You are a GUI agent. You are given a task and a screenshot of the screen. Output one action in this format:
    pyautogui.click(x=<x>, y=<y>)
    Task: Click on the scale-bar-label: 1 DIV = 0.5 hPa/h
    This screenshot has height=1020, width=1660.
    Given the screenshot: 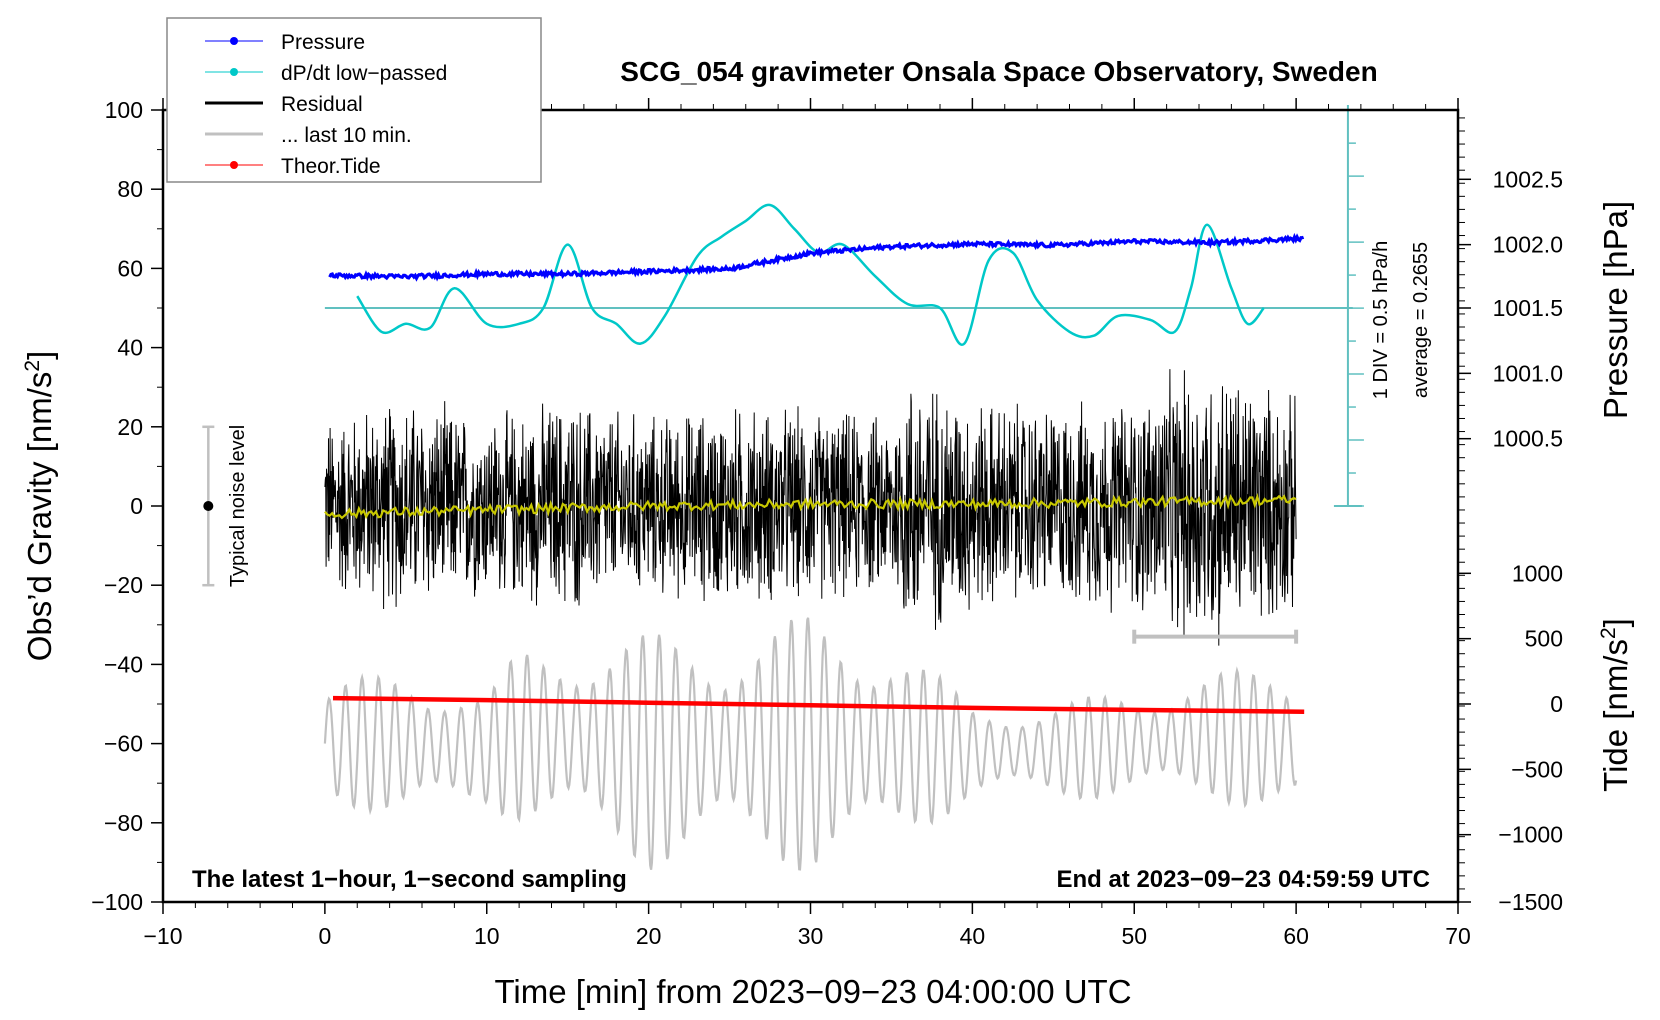 What is the action you would take?
    pyautogui.click(x=1381, y=320)
    